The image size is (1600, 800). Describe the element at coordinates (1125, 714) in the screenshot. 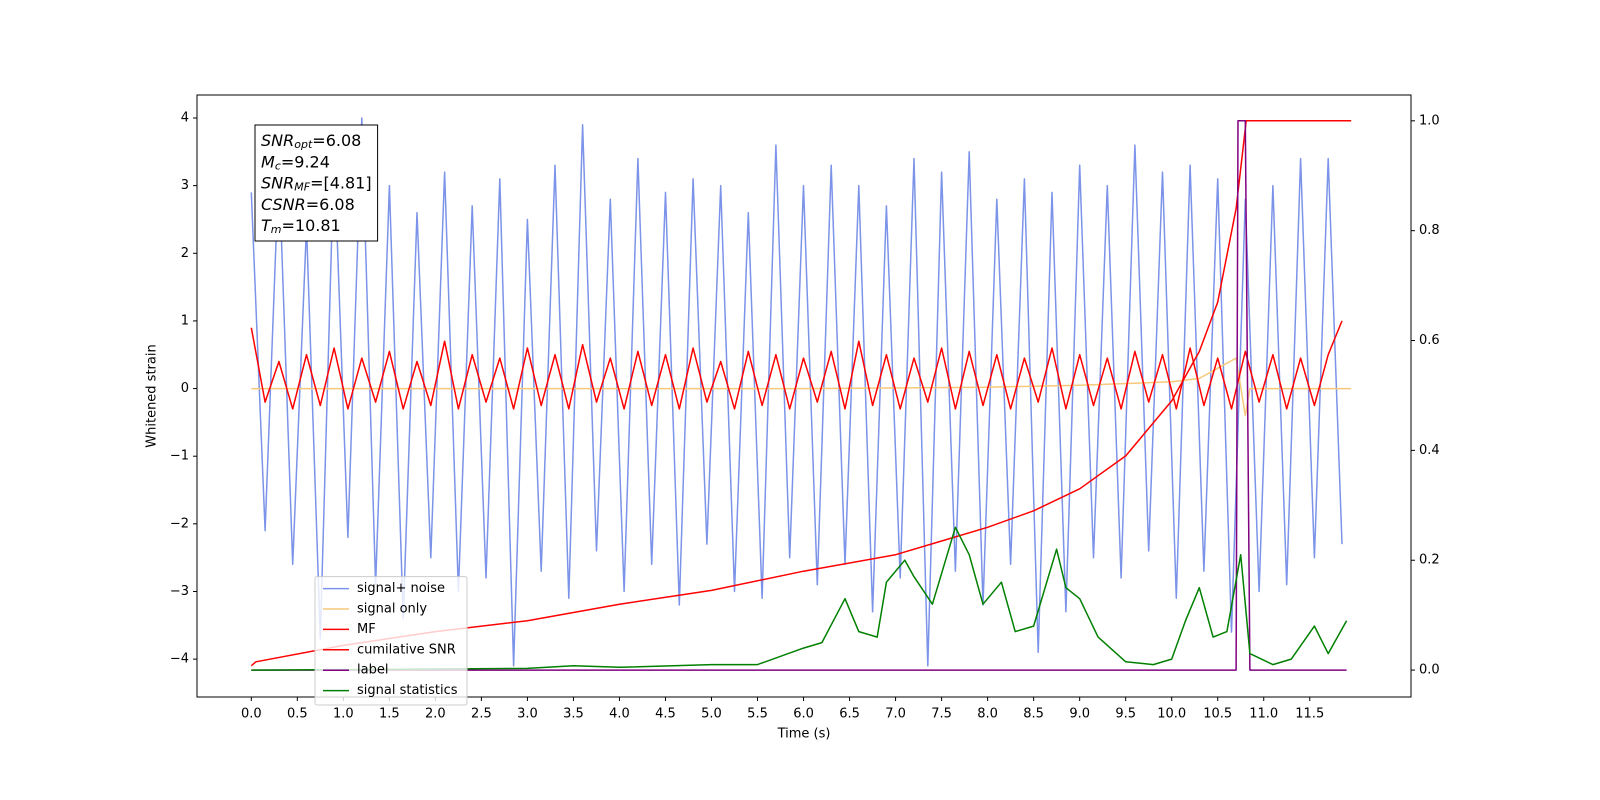

I see `x-tick-label: 9.5` at that location.